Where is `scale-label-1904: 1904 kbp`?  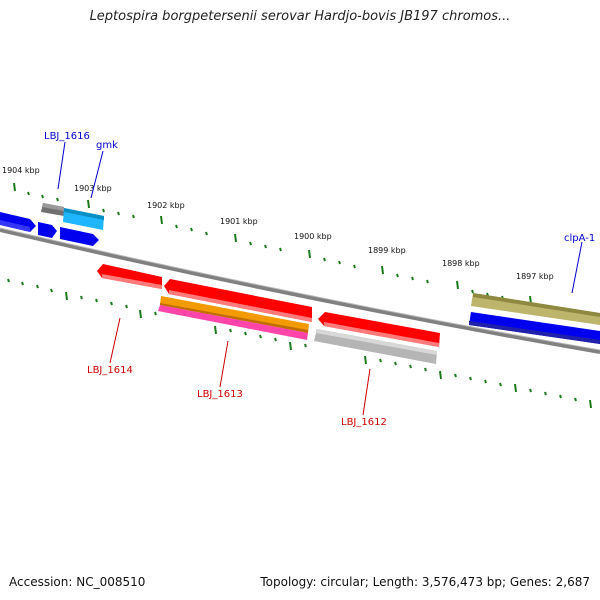 scale-label-1904: 1904 kbp is located at coordinates (21, 170).